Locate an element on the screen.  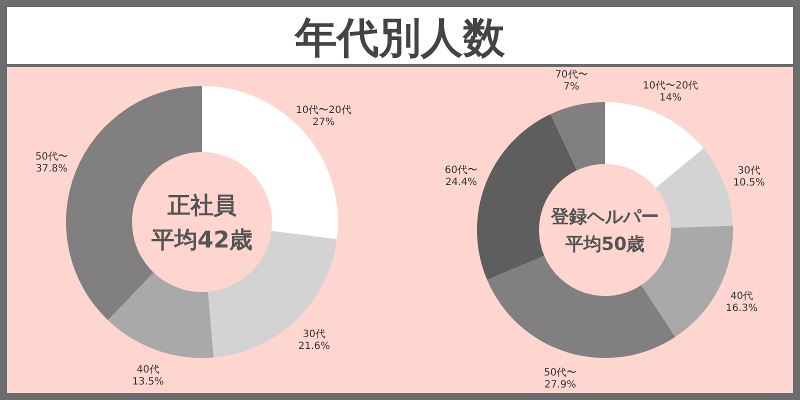
text: 平均50歳 is located at coordinates (604, 244).